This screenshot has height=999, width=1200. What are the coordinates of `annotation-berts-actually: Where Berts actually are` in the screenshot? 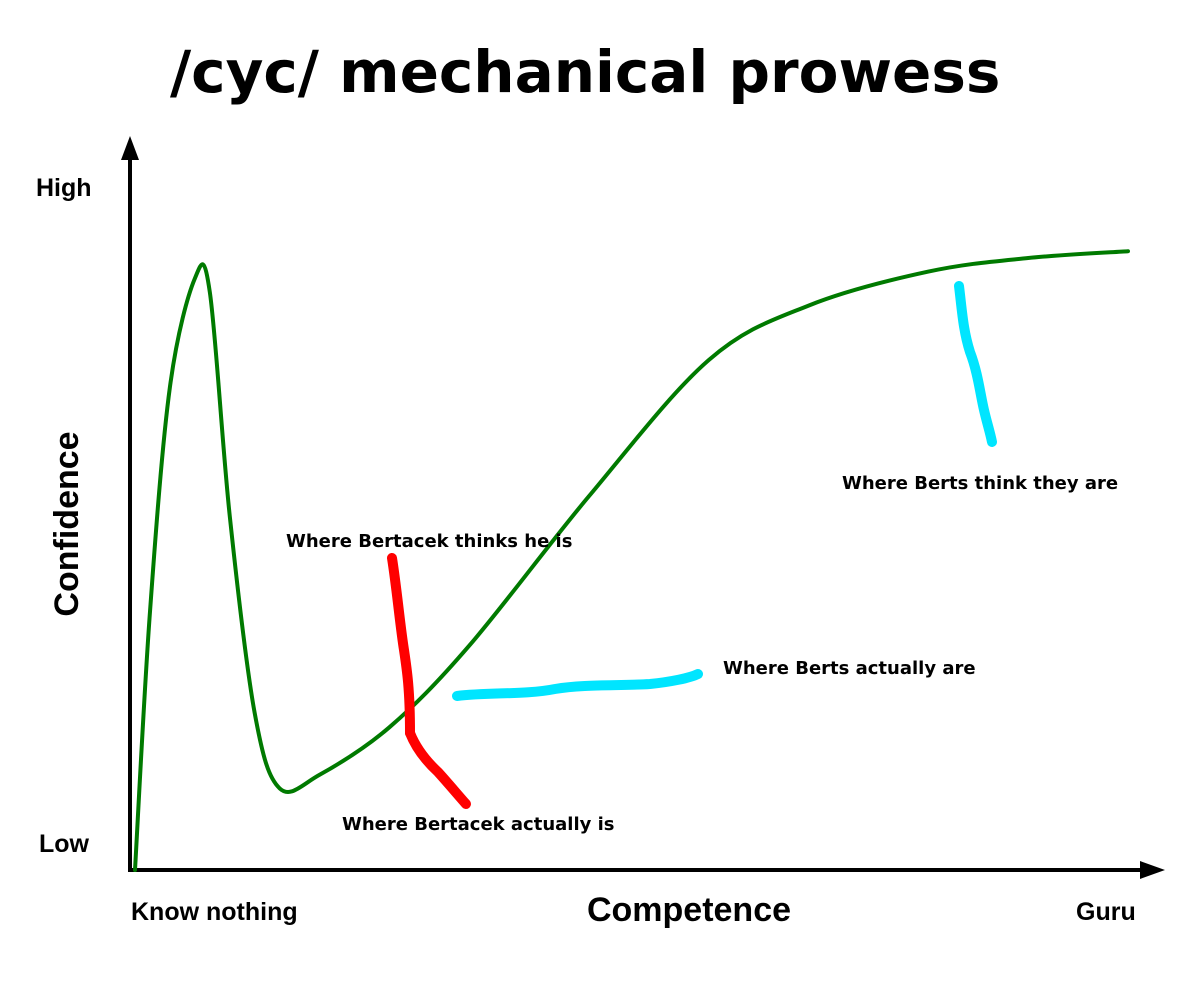 It's located at (849, 668).